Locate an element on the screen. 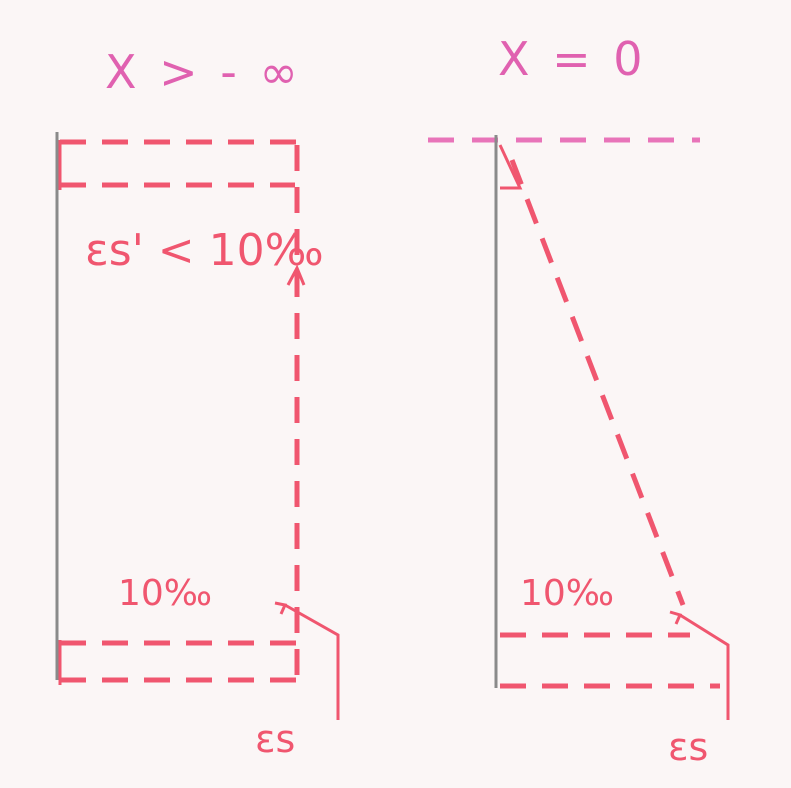 The image size is (791, 788). left-strain-arrow-icon is located at coordinates (312, 661).